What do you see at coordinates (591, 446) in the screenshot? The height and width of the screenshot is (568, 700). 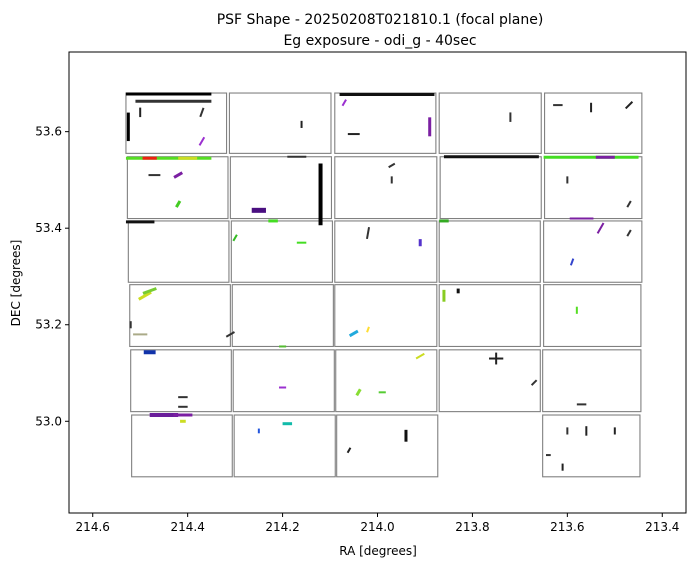 I see `ccd-frame-r5-c4` at bounding box center [591, 446].